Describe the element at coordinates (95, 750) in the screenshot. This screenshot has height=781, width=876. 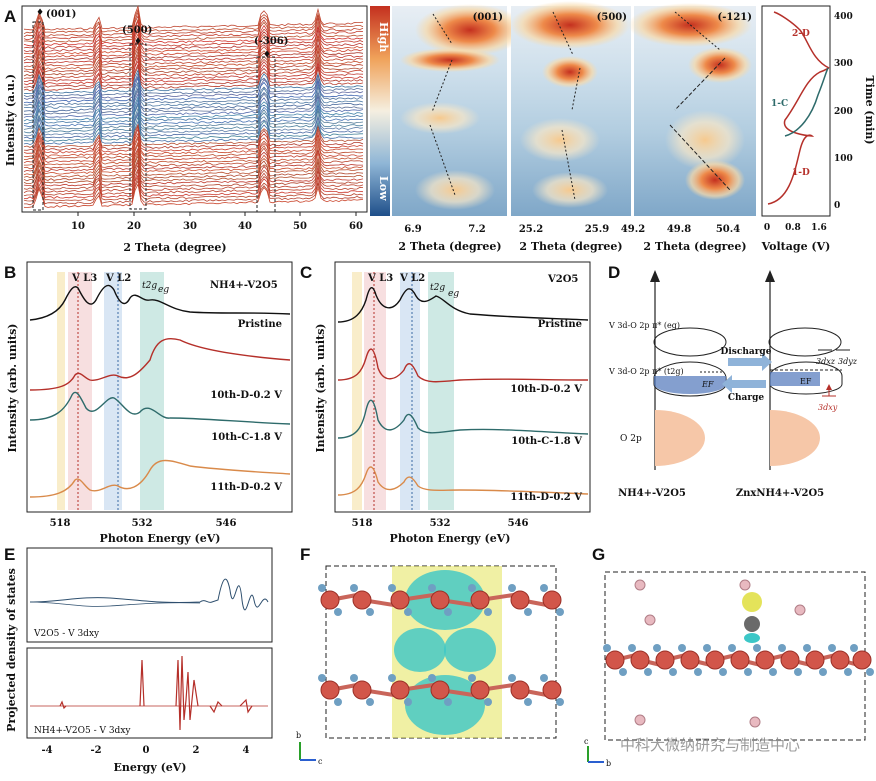
I see `e-xtick: -2` at that location.